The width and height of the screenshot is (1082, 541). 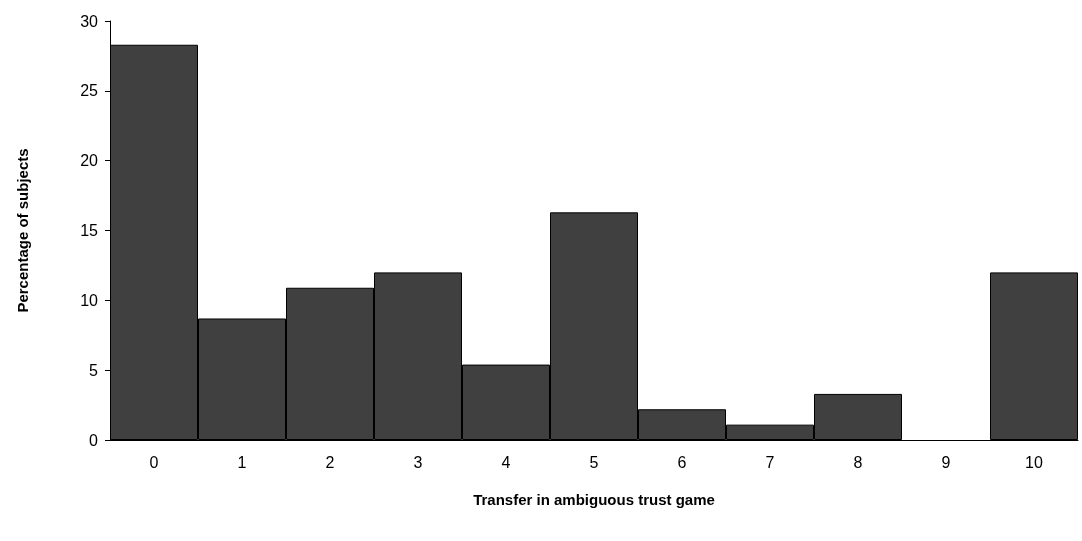 I want to click on x-tick-label: 4, so click(x=506, y=462).